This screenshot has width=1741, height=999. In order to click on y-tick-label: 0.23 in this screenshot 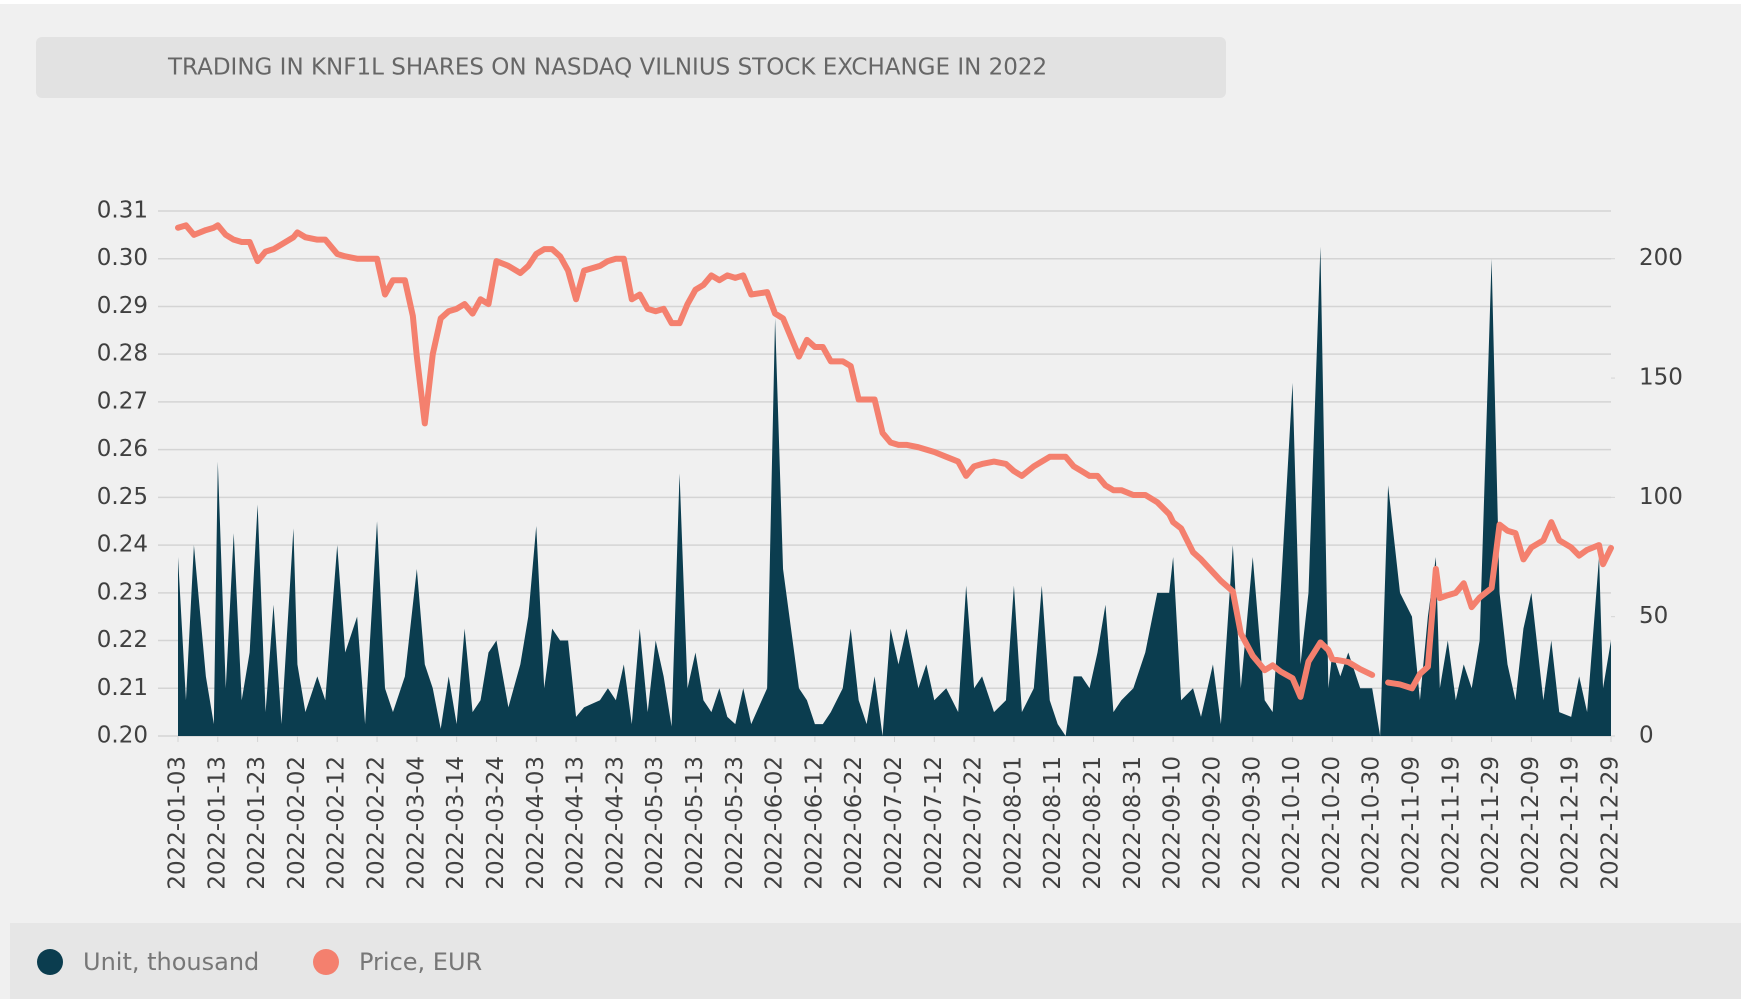, I will do `click(122, 592)`.